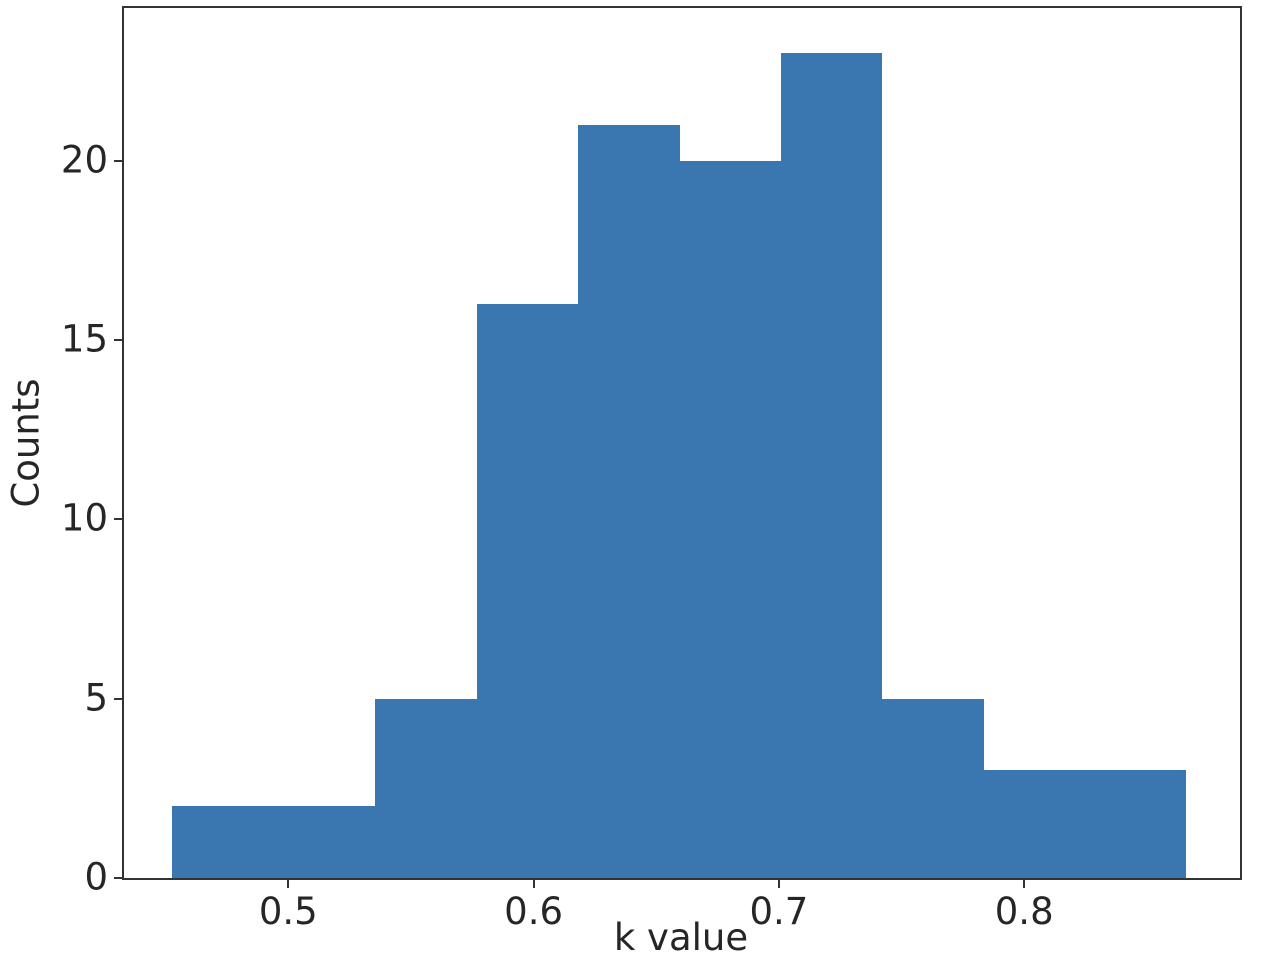  I want to click on x-axis-label: k value, so click(681, 937).